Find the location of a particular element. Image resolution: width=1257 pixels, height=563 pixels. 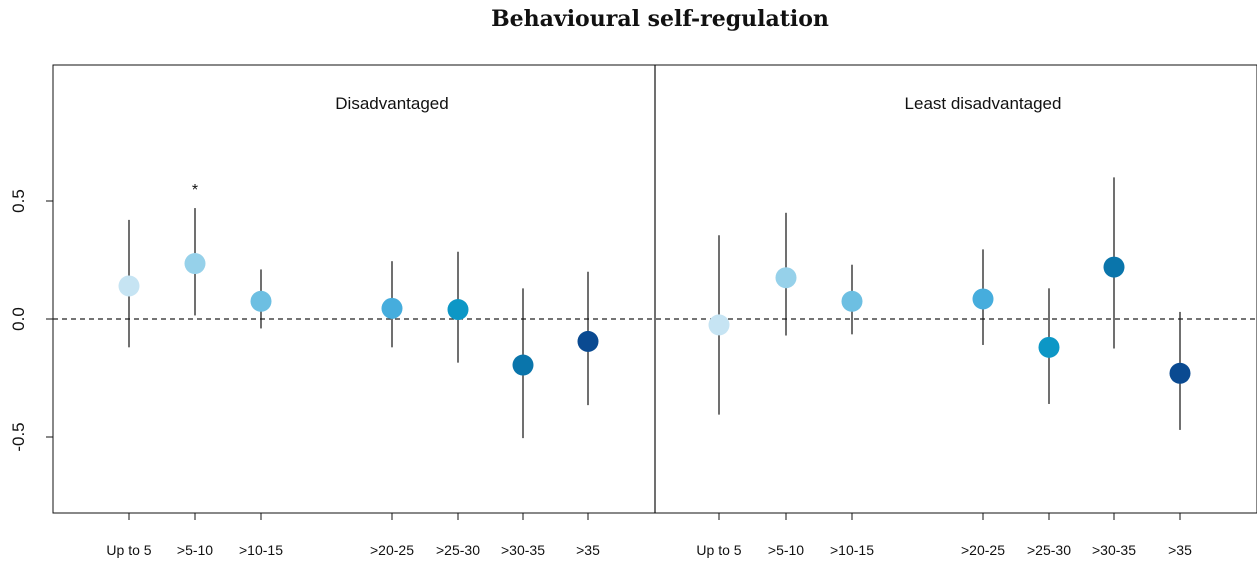

y-tick-label: 0.0 is located at coordinates (18, 319).